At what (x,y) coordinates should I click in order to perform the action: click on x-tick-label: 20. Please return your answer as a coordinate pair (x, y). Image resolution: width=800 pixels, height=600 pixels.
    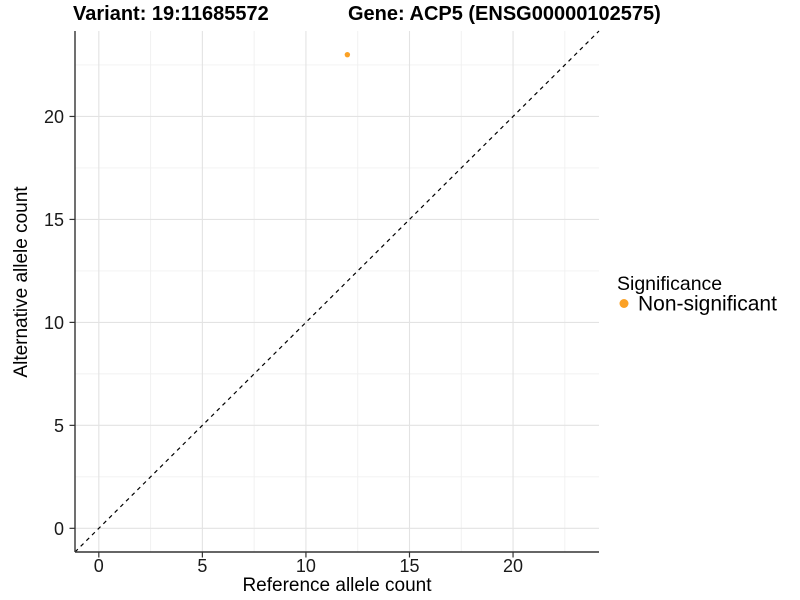
    Looking at the image, I should click on (513, 566).